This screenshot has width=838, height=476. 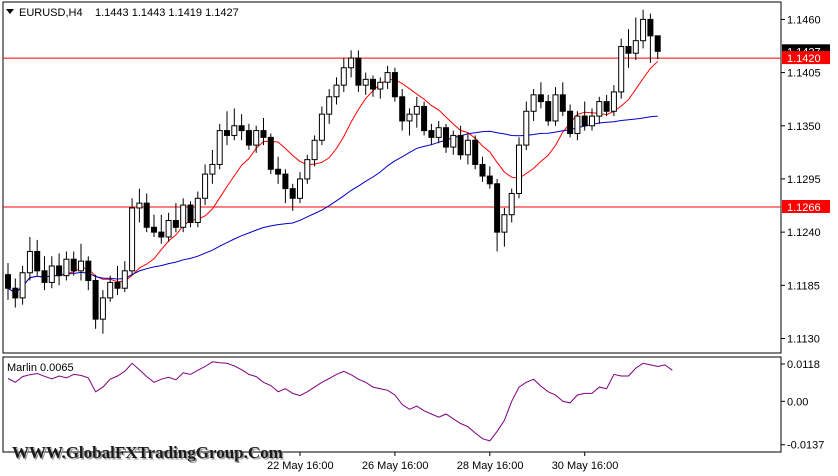 I want to click on watermark-text: WWW.GlobalFXTradingGroup.Com, so click(x=147, y=452).